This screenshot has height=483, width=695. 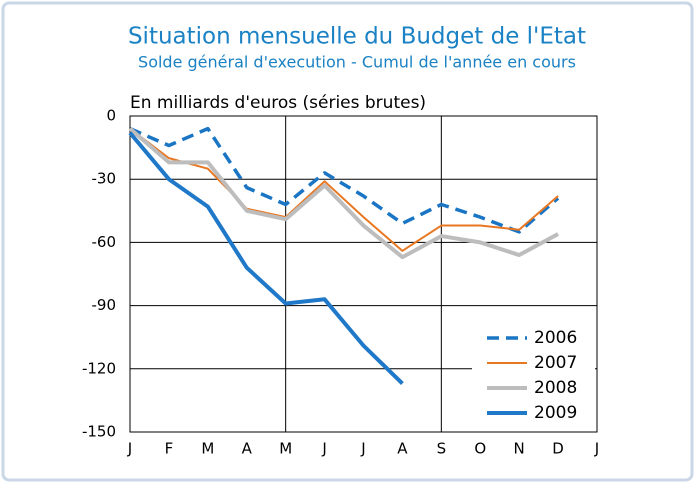 I want to click on y-tick-label: -150, so click(x=99, y=432).